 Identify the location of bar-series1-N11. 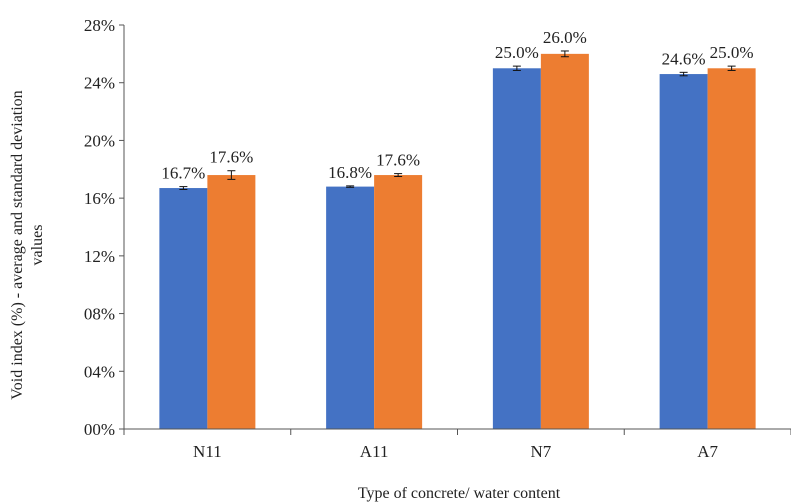
(231, 302).